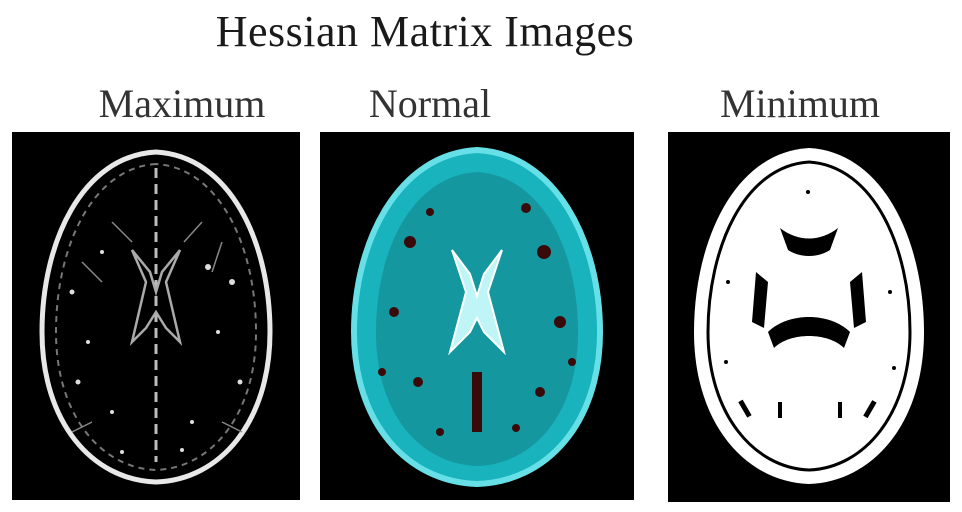 This screenshot has width=962, height=512. Describe the element at coordinates (182, 103) in the screenshot. I see `panel-label-maximum: Maximum` at that location.